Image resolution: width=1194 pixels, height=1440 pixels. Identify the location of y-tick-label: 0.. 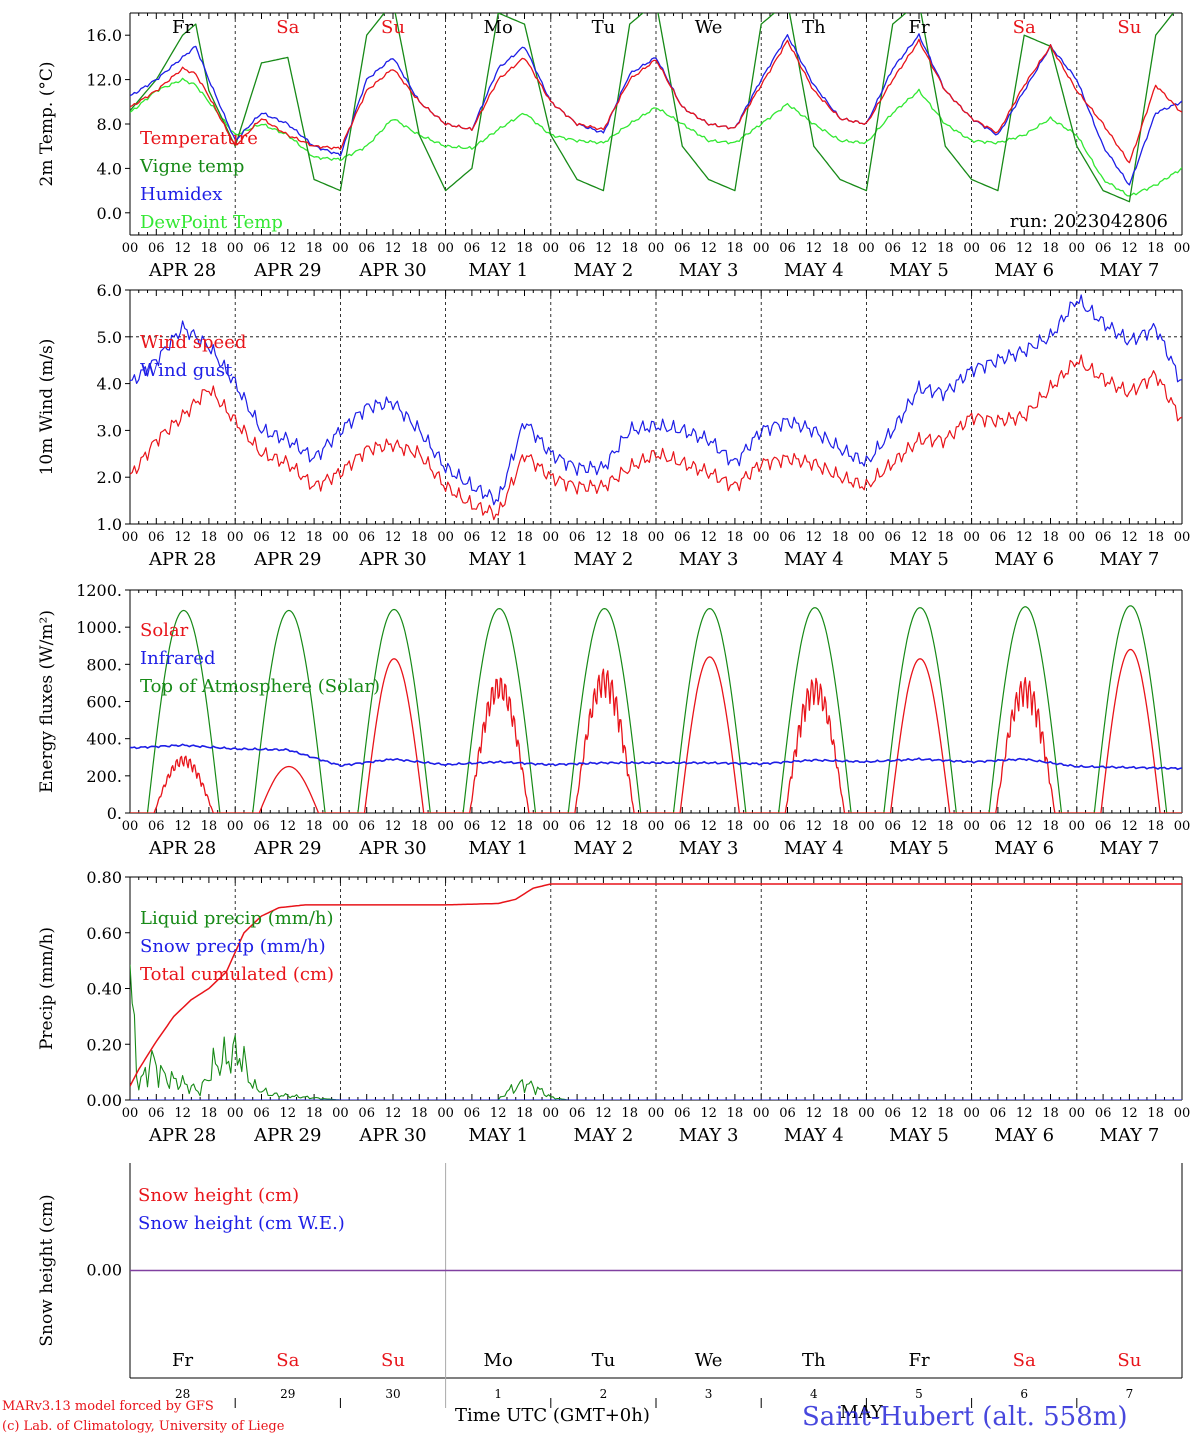
(114, 813).